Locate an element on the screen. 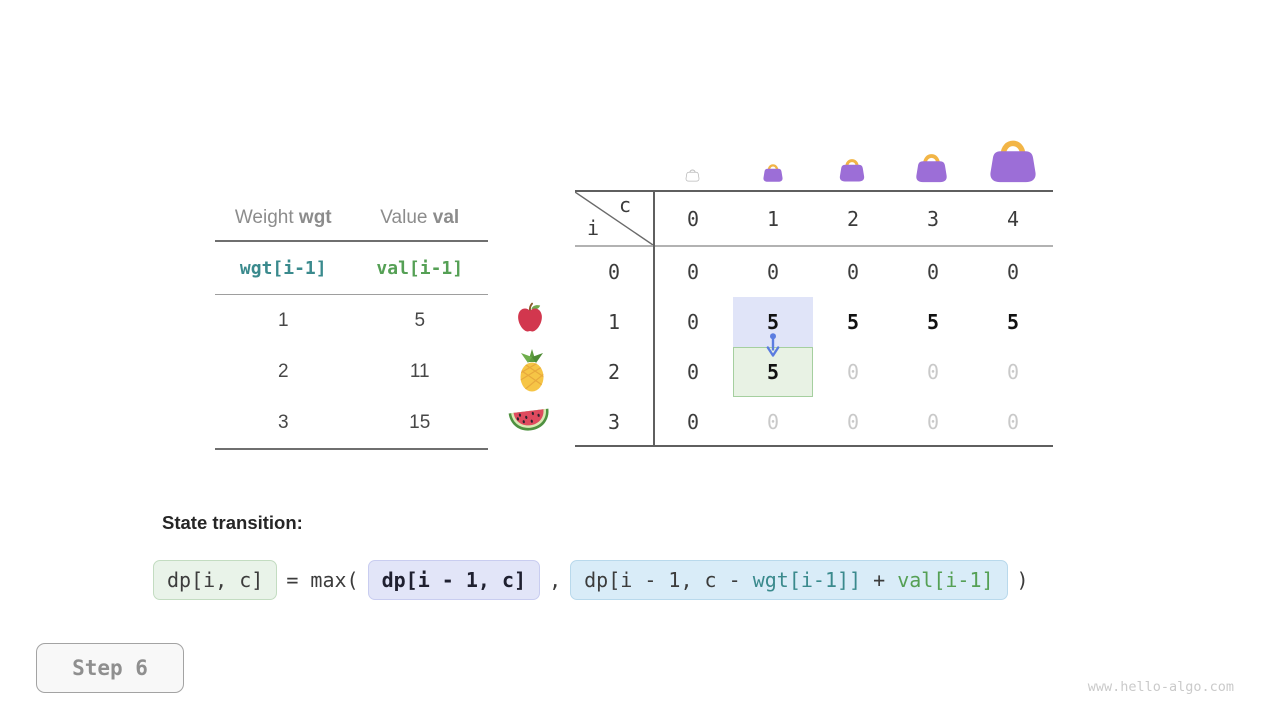  dp-table-vertical-divider is located at coordinates (654, 318).